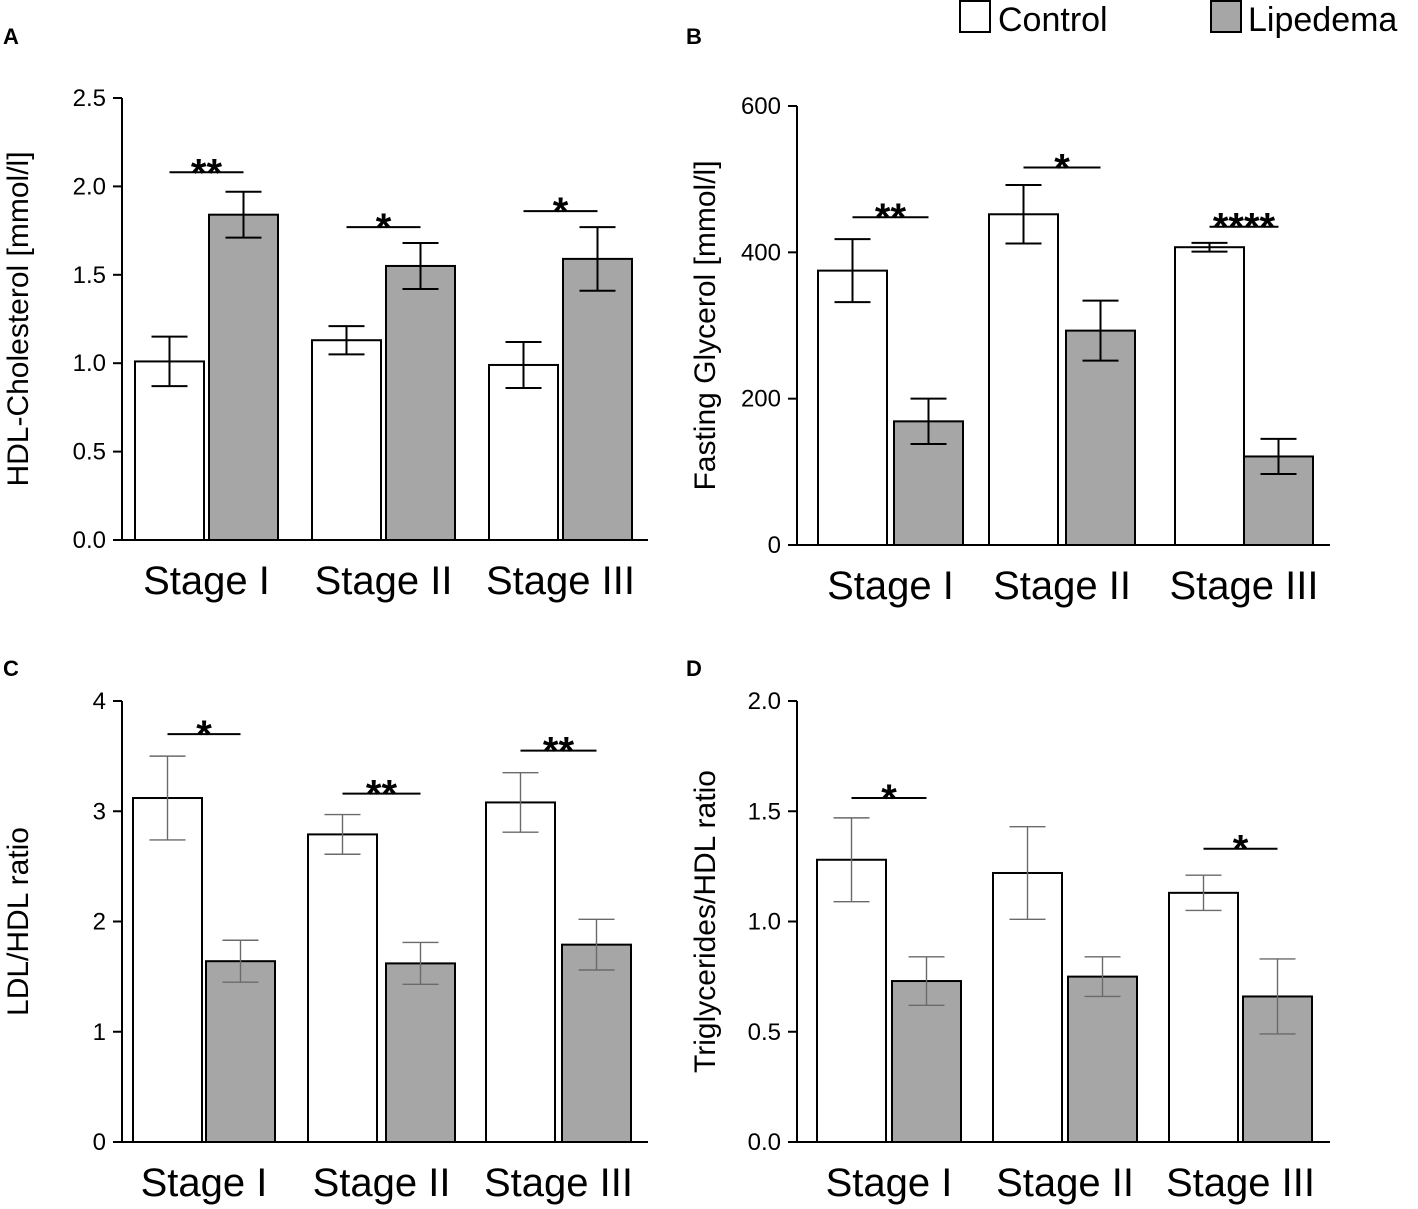 This screenshot has width=1418, height=1209. I want to click on y-tick-label-a-5: 2.5, so click(89, 98).